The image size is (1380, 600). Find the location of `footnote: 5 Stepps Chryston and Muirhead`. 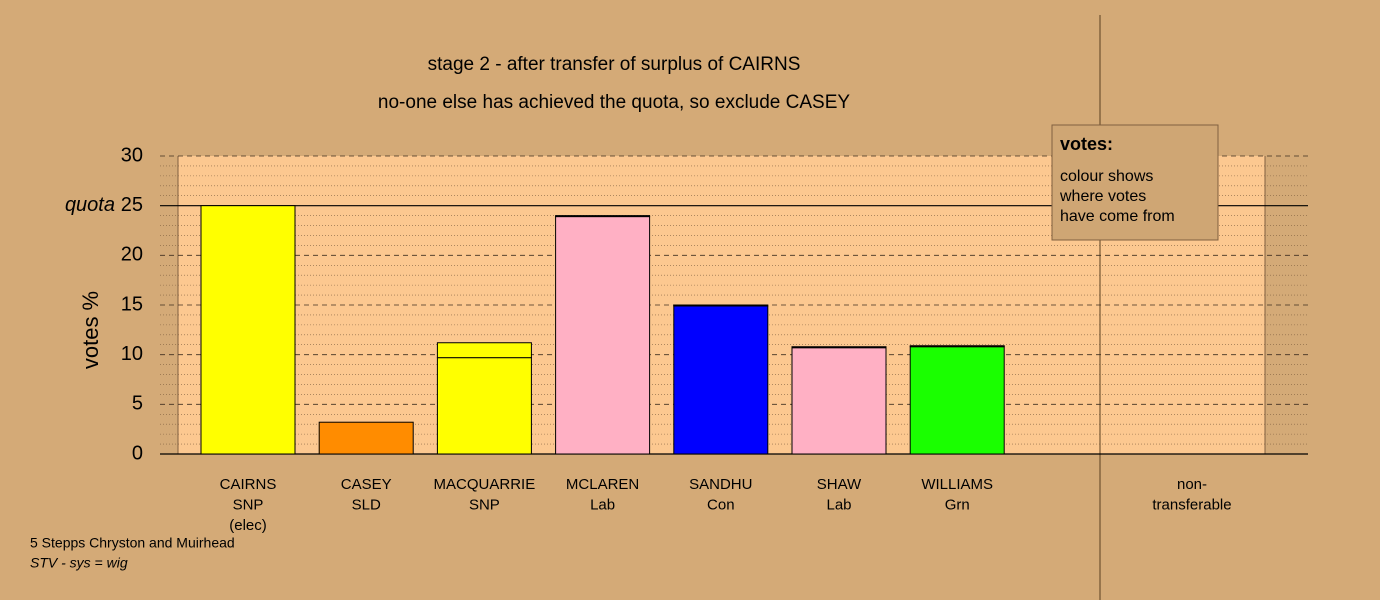

footnote: 5 Stepps Chryston and Muirhead is located at coordinates (132, 543).